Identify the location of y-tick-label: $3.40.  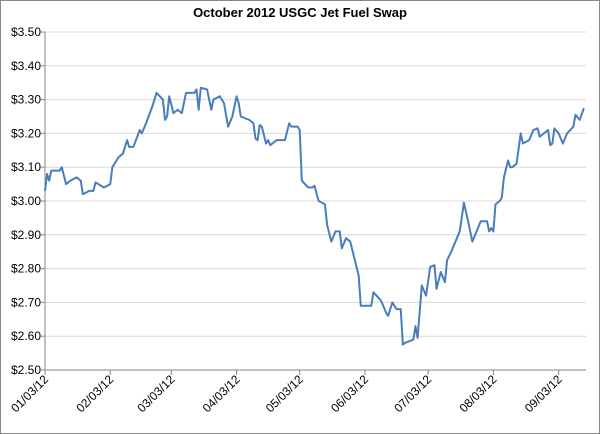
(26, 66).